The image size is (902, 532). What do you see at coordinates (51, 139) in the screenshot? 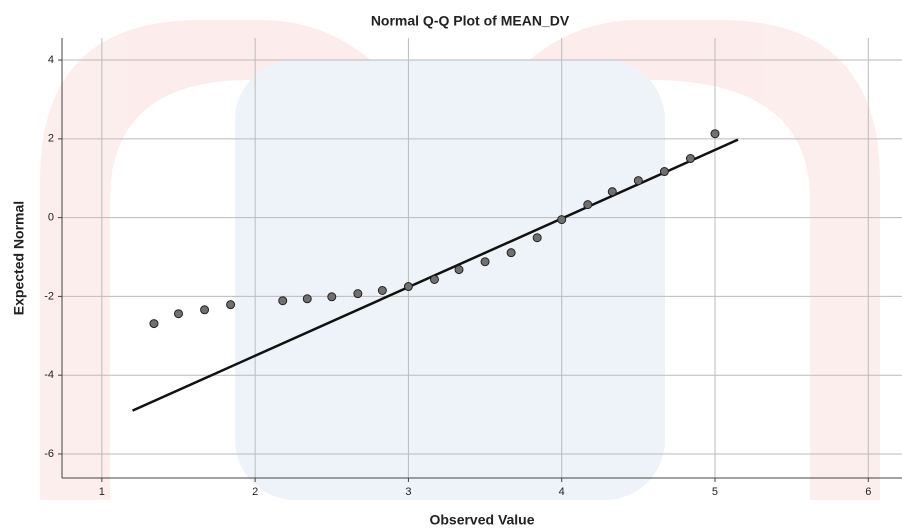
I see `y-tick-label: 2` at bounding box center [51, 139].